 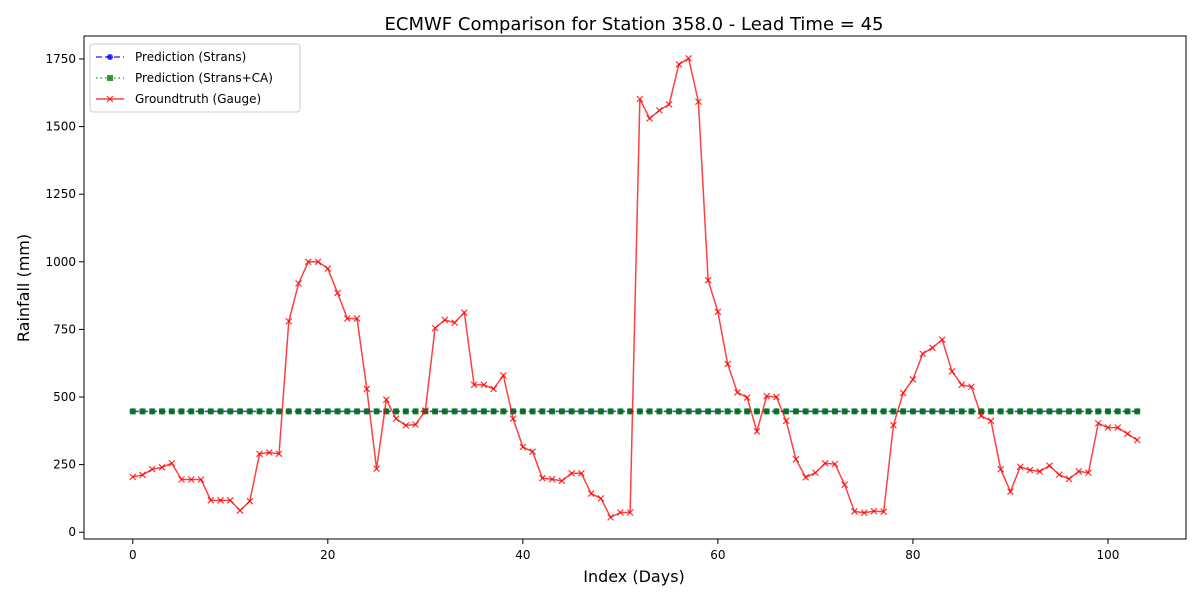 What do you see at coordinates (634, 576) in the screenshot?
I see `x-axis-label: Index (Days)` at bounding box center [634, 576].